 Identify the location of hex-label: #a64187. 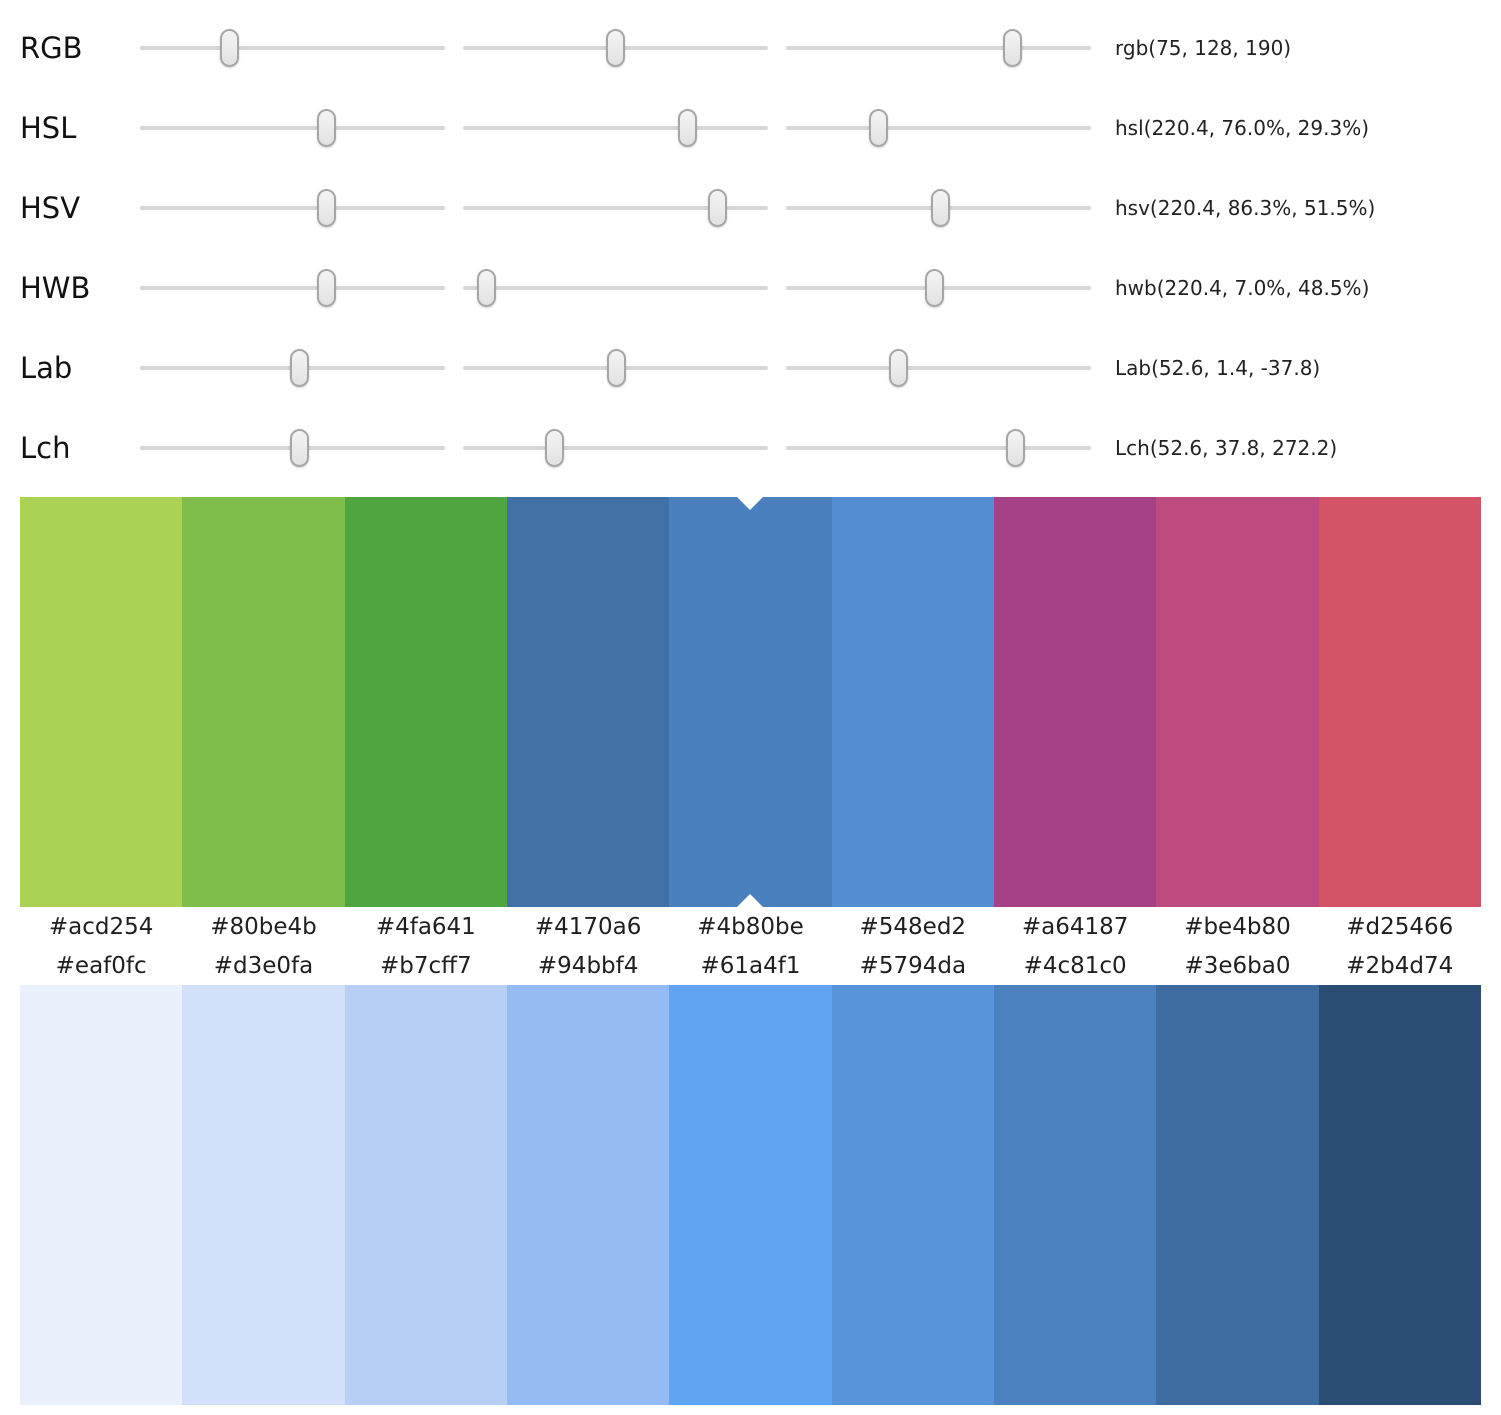
(1075, 926).